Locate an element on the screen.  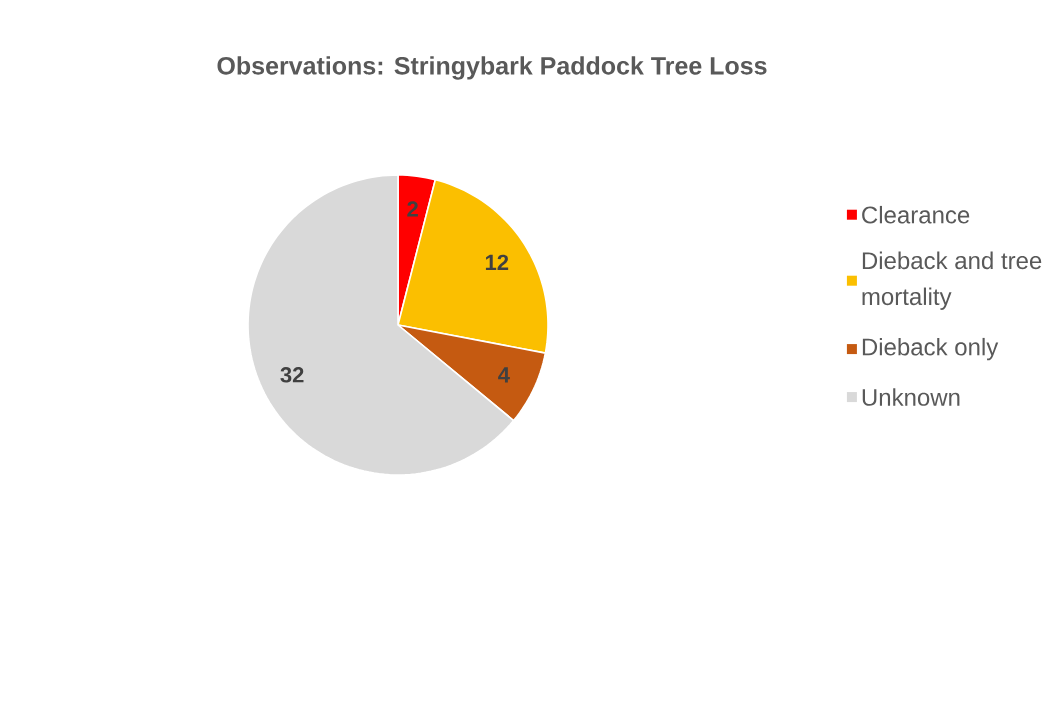
data-label: 2 is located at coordinates (412, 209).